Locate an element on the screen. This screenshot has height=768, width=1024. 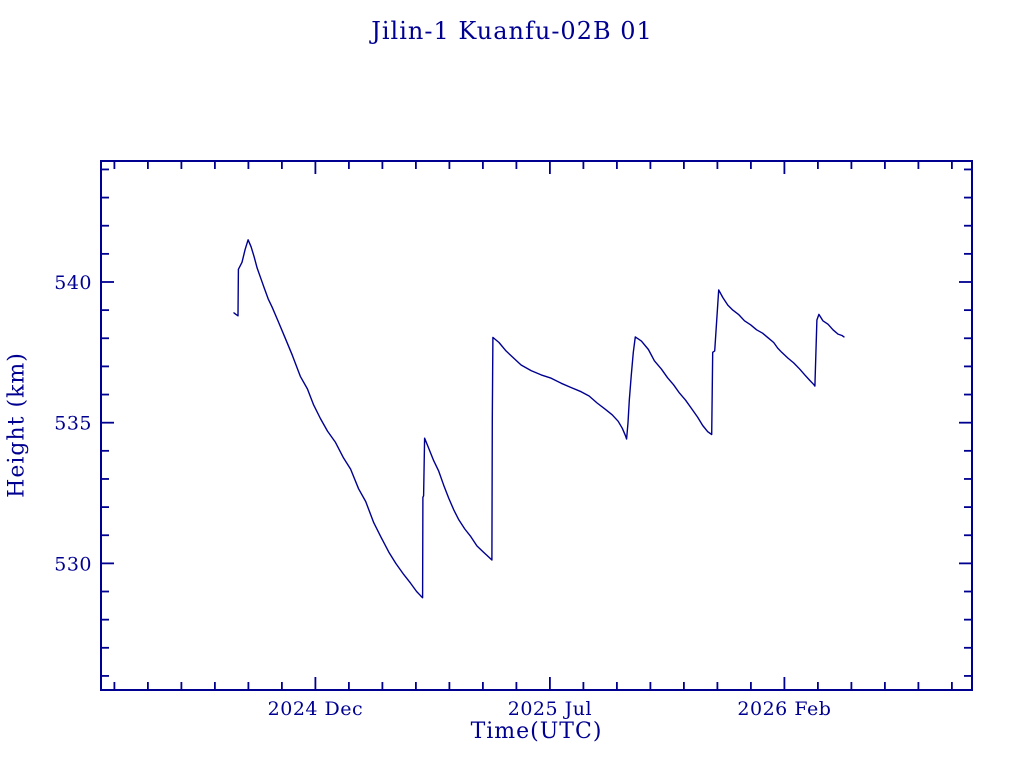
x-tick-label: 2025 Jul is located at coordinates (550, 709).